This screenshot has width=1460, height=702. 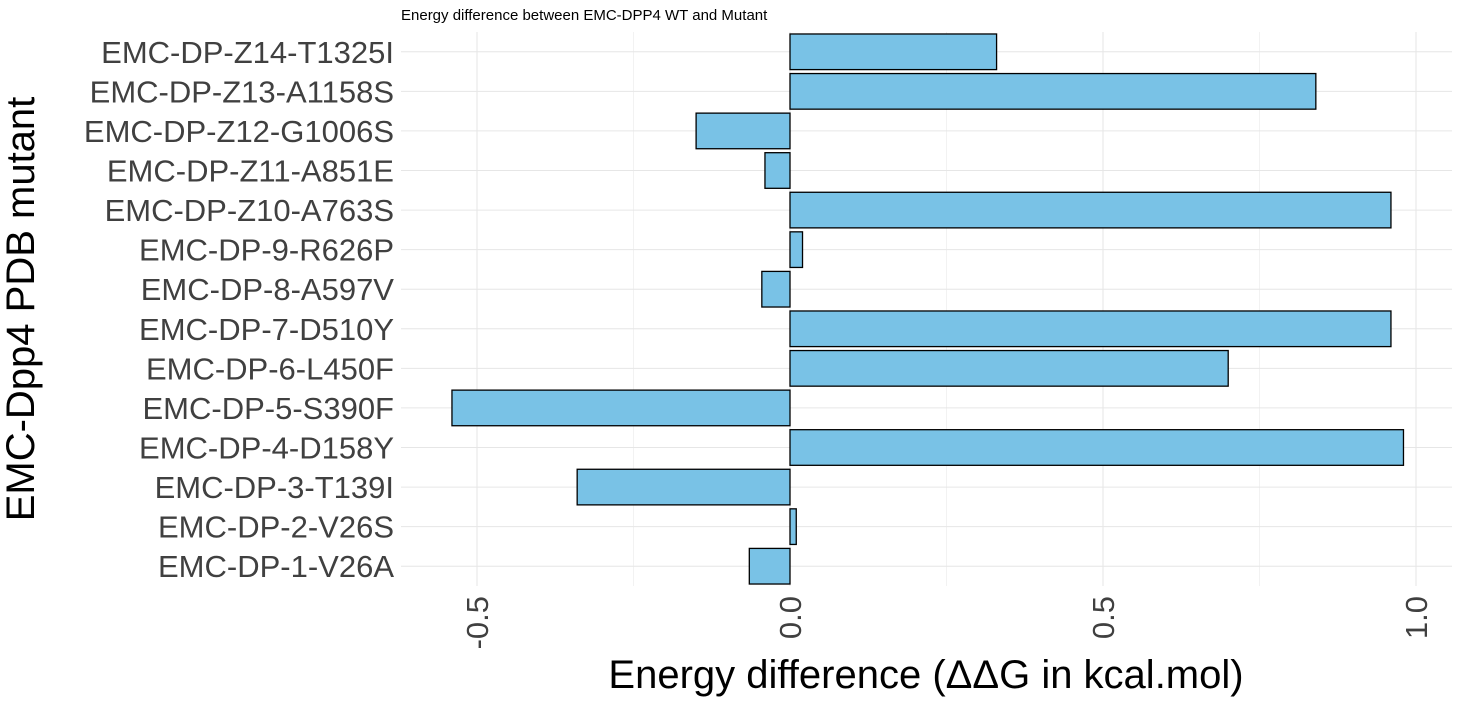 I want to click on bar-emc-dp-9-r626p, so click(x=796, y=250).